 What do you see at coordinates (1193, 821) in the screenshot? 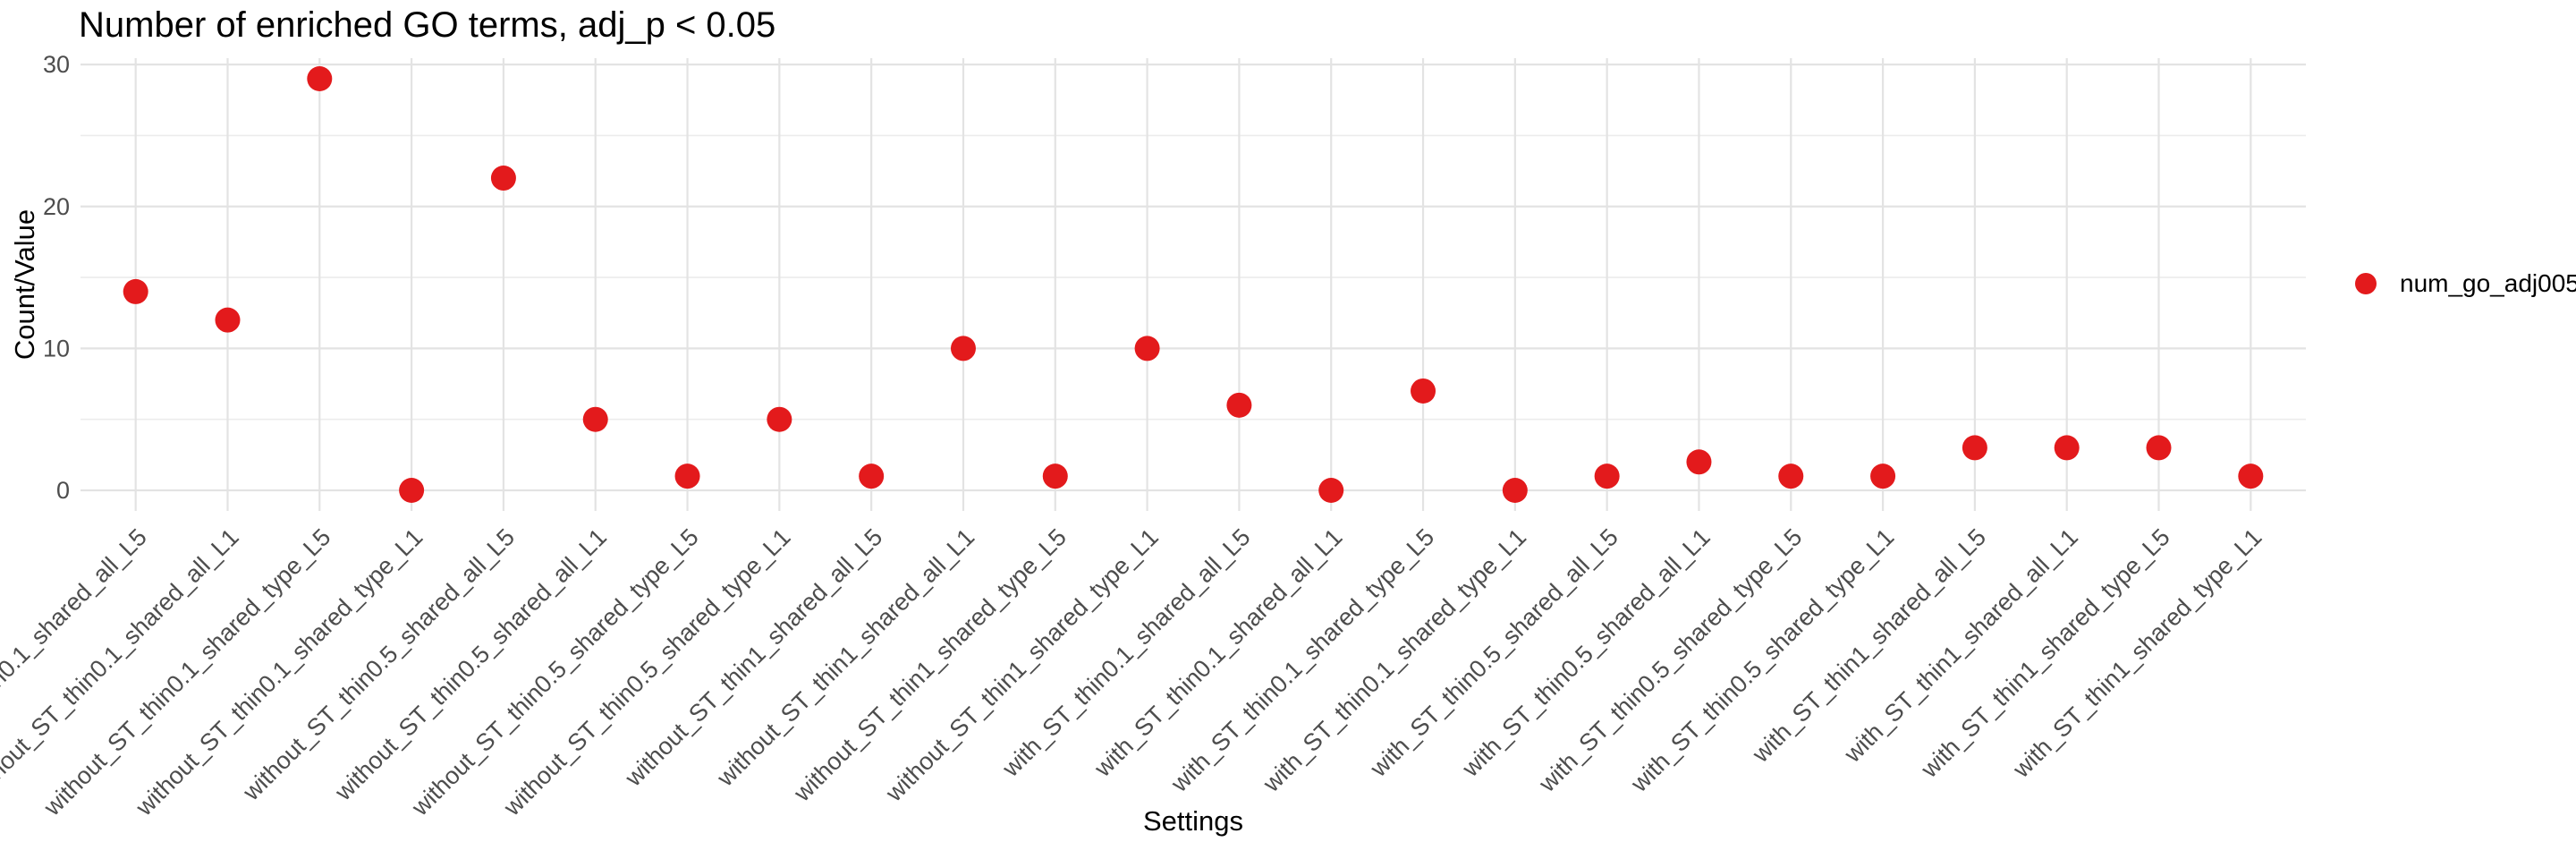
I see `x-axis-title: Settings` at bounding box center [1193, 821].